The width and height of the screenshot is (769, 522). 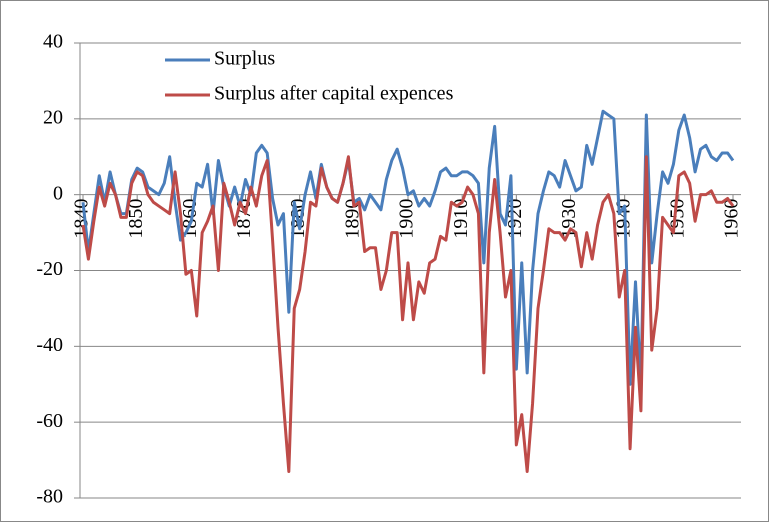 I want to click on y-tick-label: 20, so click(x=53, y=117).